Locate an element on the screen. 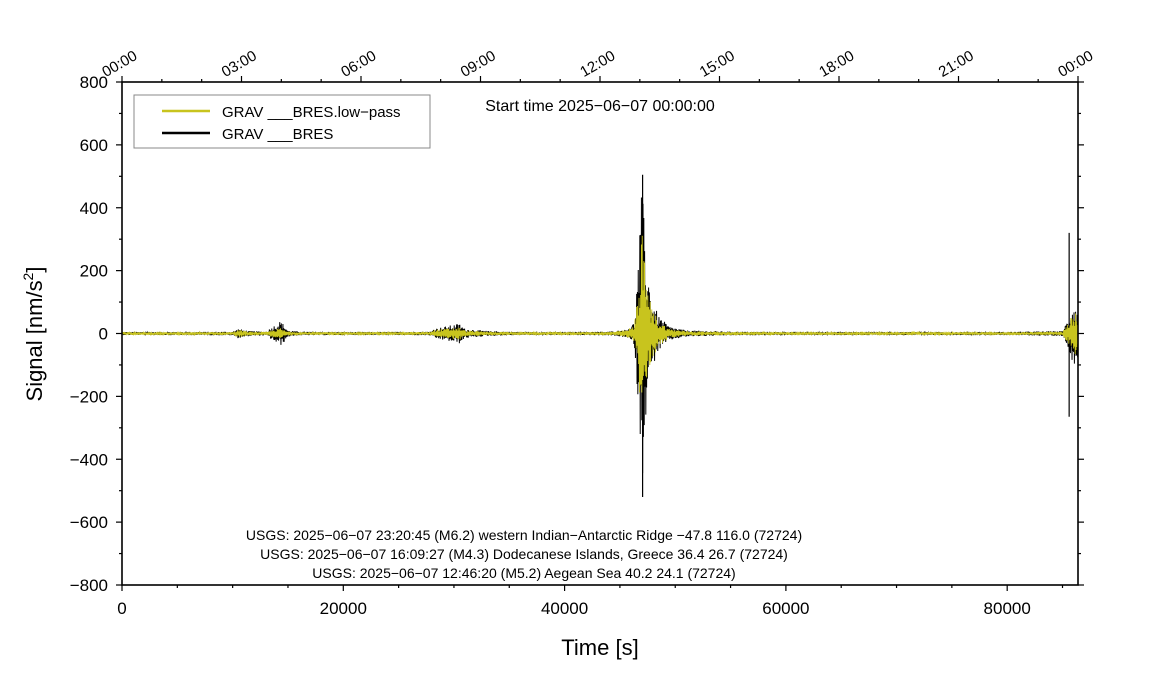  start-time-label: Start time 2025−06−07 00:00:00 is located at coordinates (600, 106).